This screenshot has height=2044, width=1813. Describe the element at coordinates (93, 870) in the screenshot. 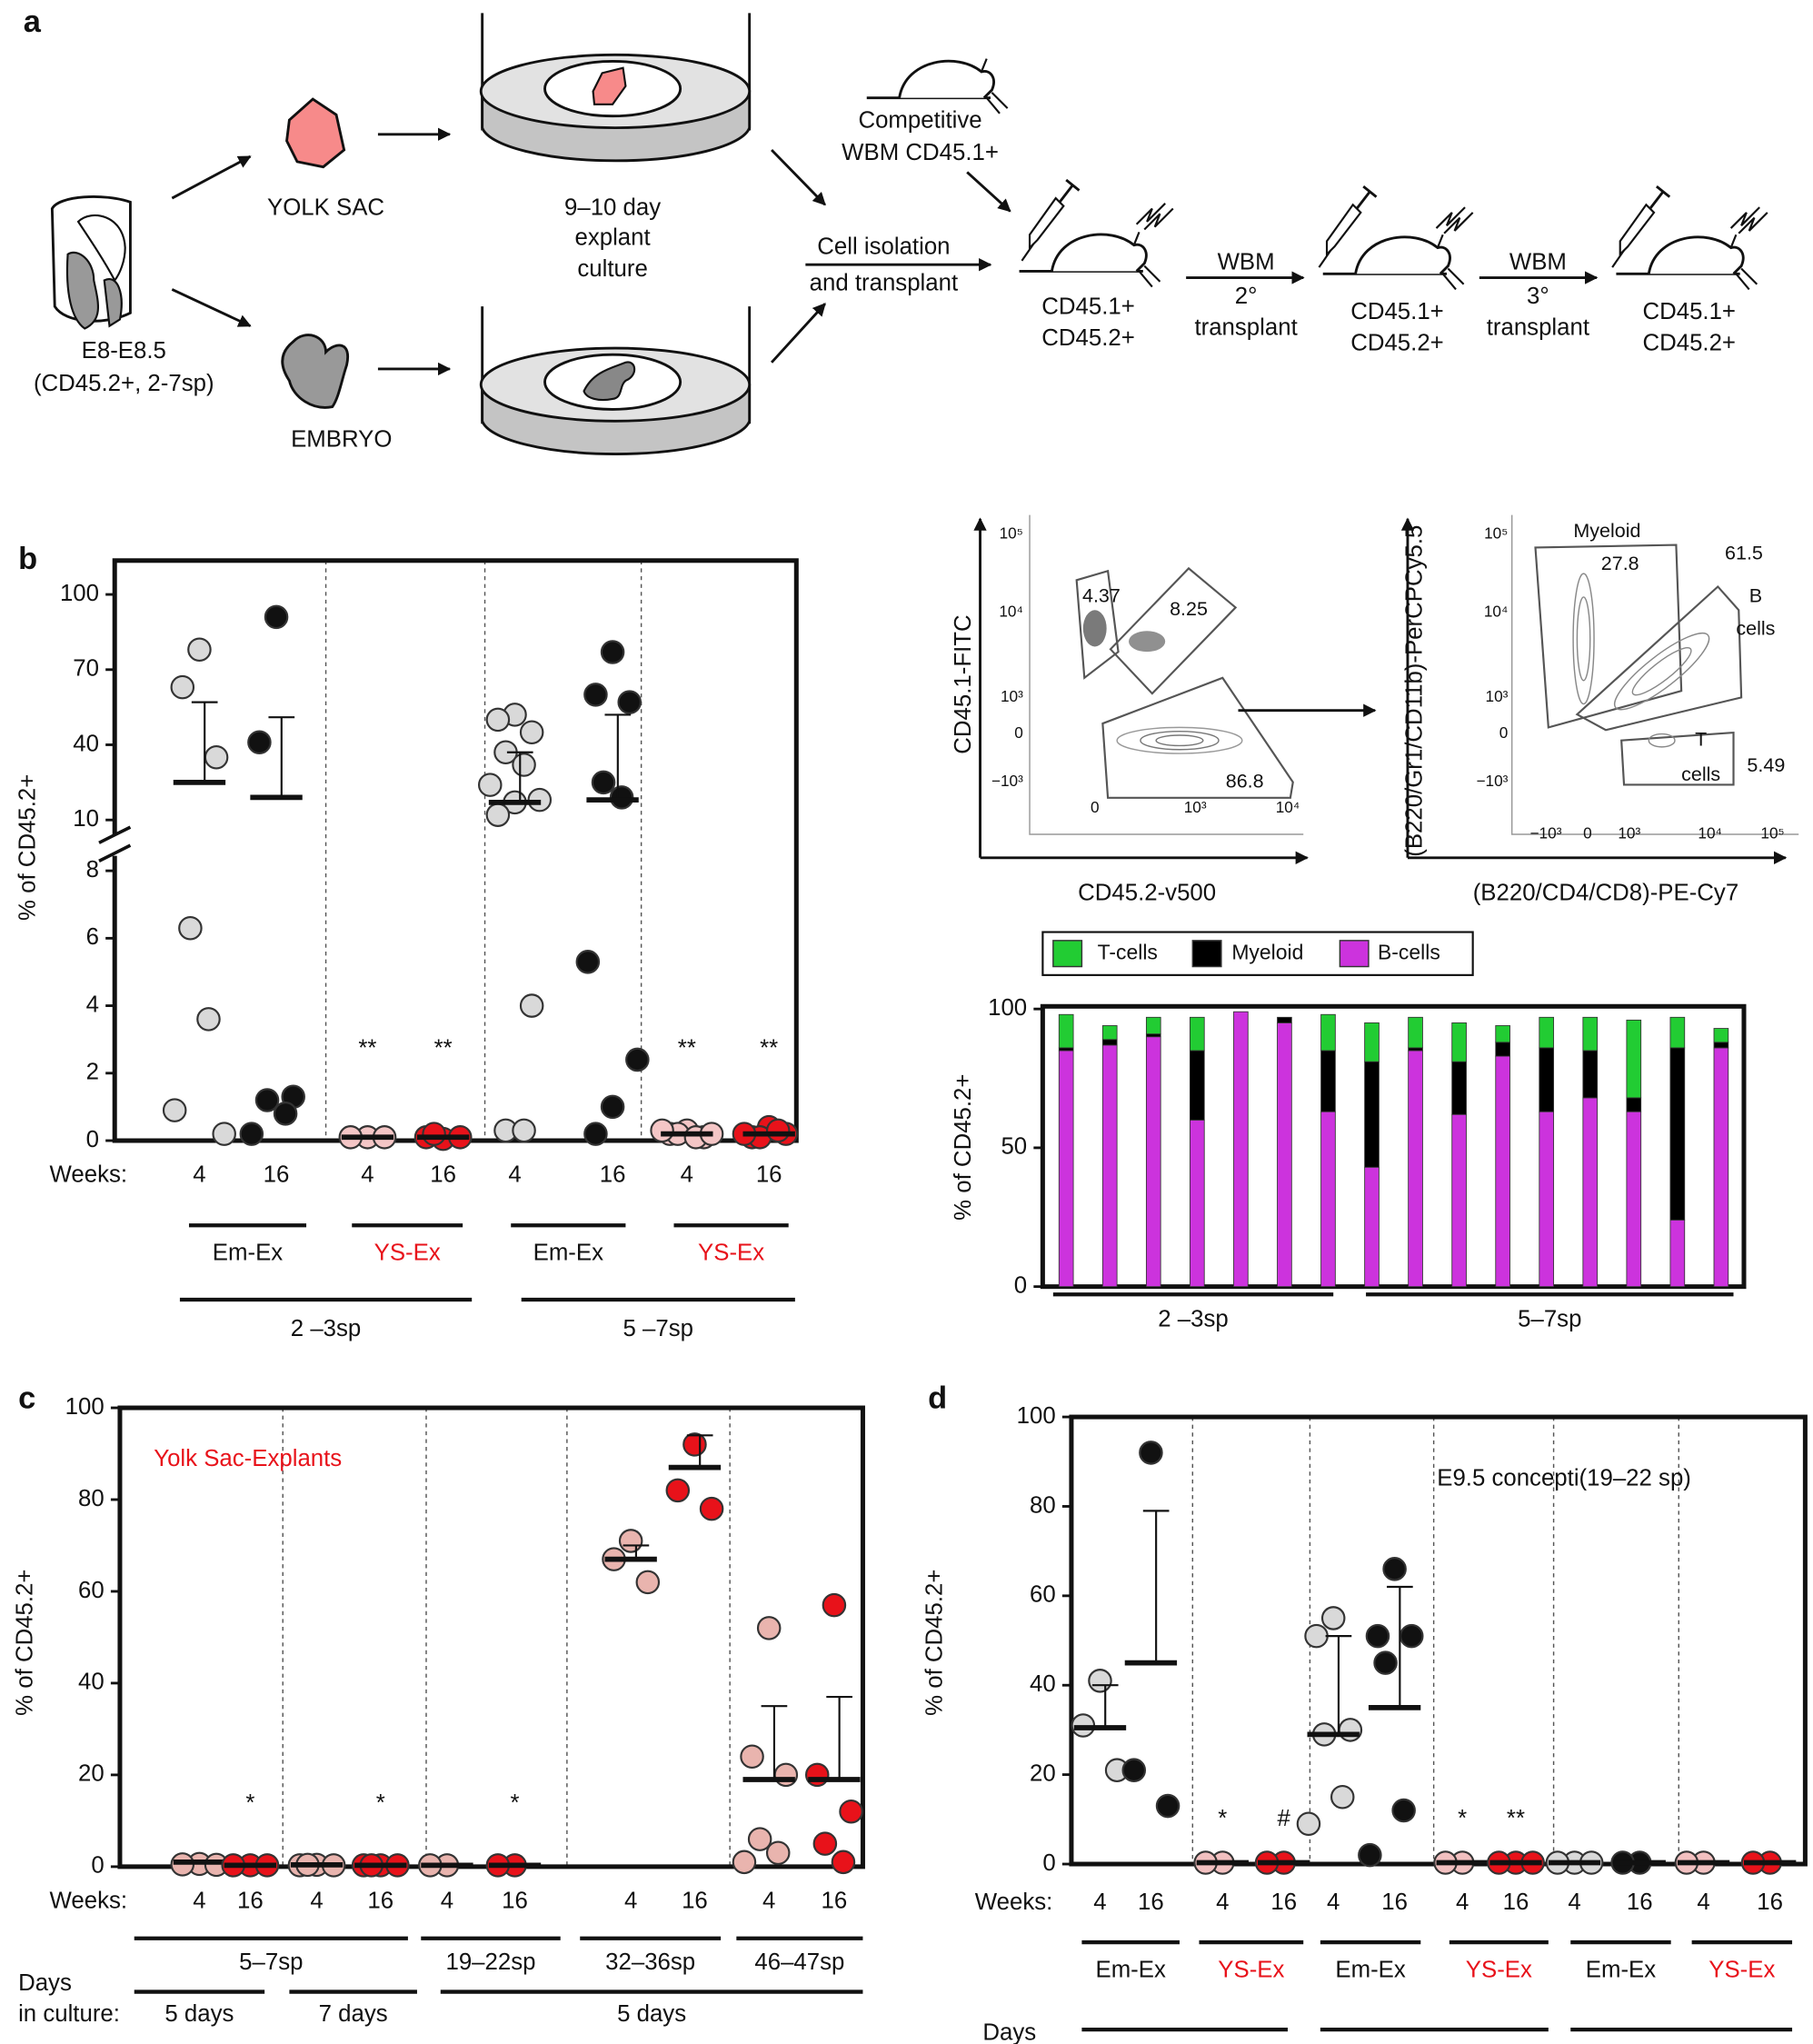

I see `y-tick-label: 8` at that location.